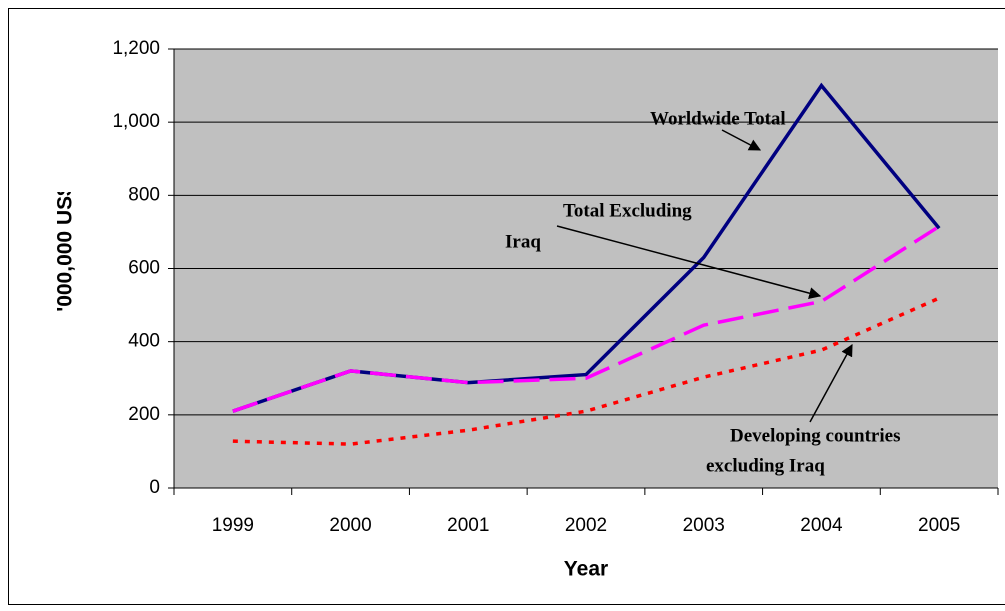 The image size is (1005, 611). What do you see at coordinates (765, 465) in the screenshot?
I see `annotation: excluding Iraq` at bounding box center [765, 465].